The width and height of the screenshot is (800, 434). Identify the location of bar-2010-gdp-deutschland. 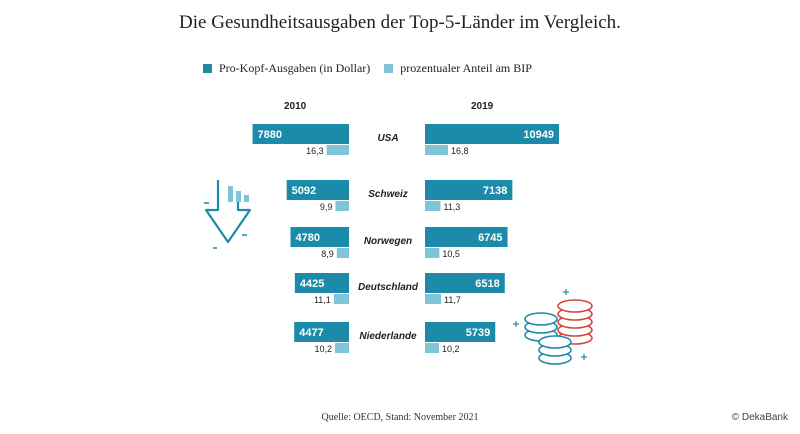
(341, 299).